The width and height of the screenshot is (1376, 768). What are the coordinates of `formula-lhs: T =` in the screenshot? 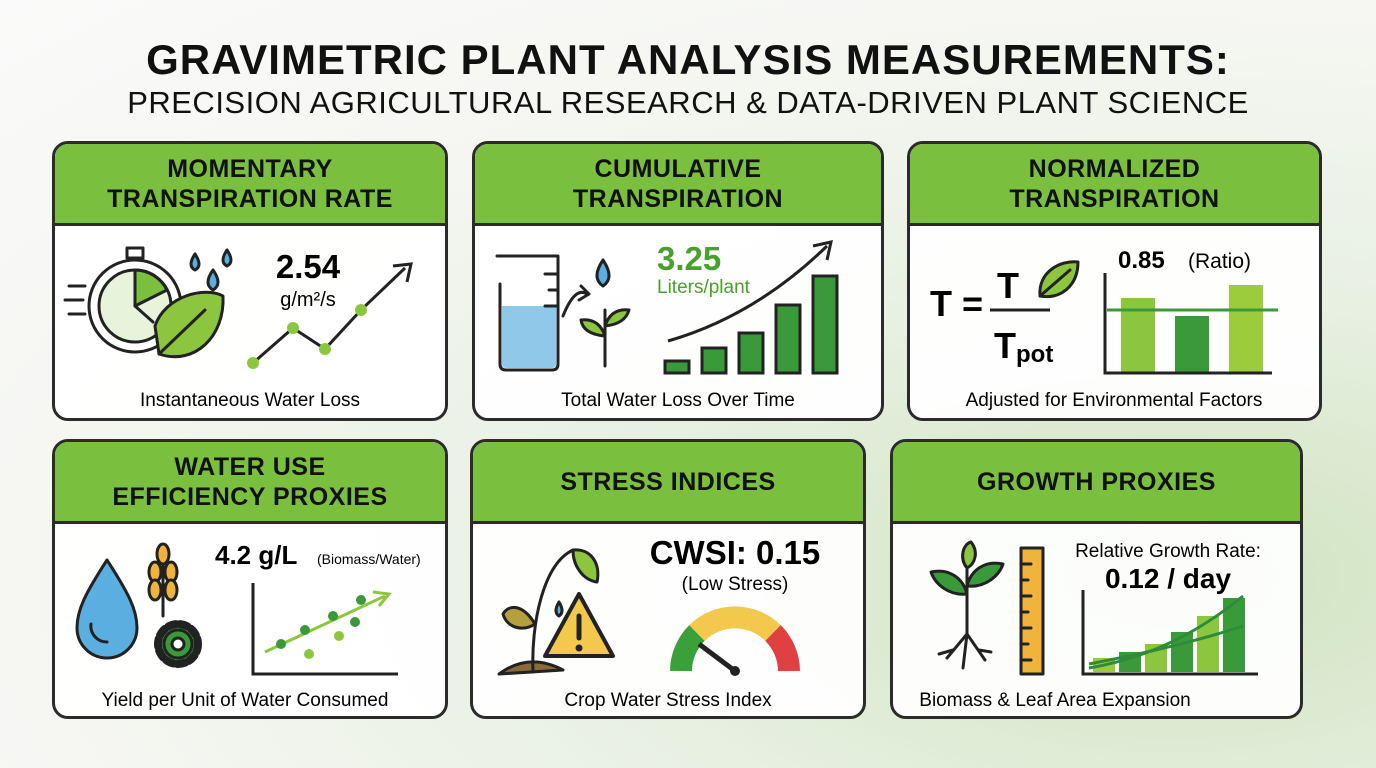 It's located at (956, 303).